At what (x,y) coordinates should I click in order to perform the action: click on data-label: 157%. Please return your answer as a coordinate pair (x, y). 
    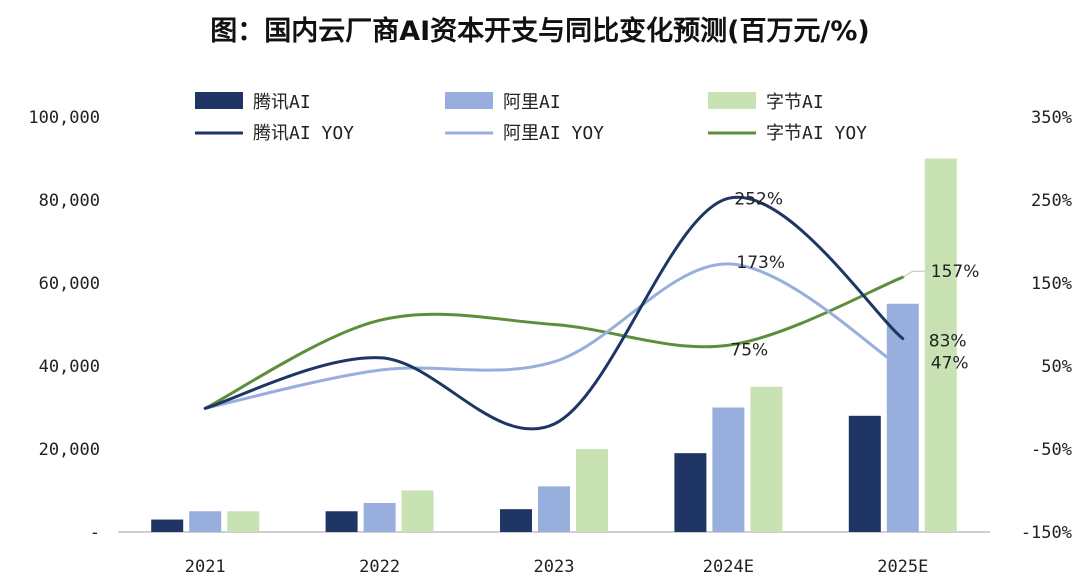
    Looking at the image, I should click on (955, 272).